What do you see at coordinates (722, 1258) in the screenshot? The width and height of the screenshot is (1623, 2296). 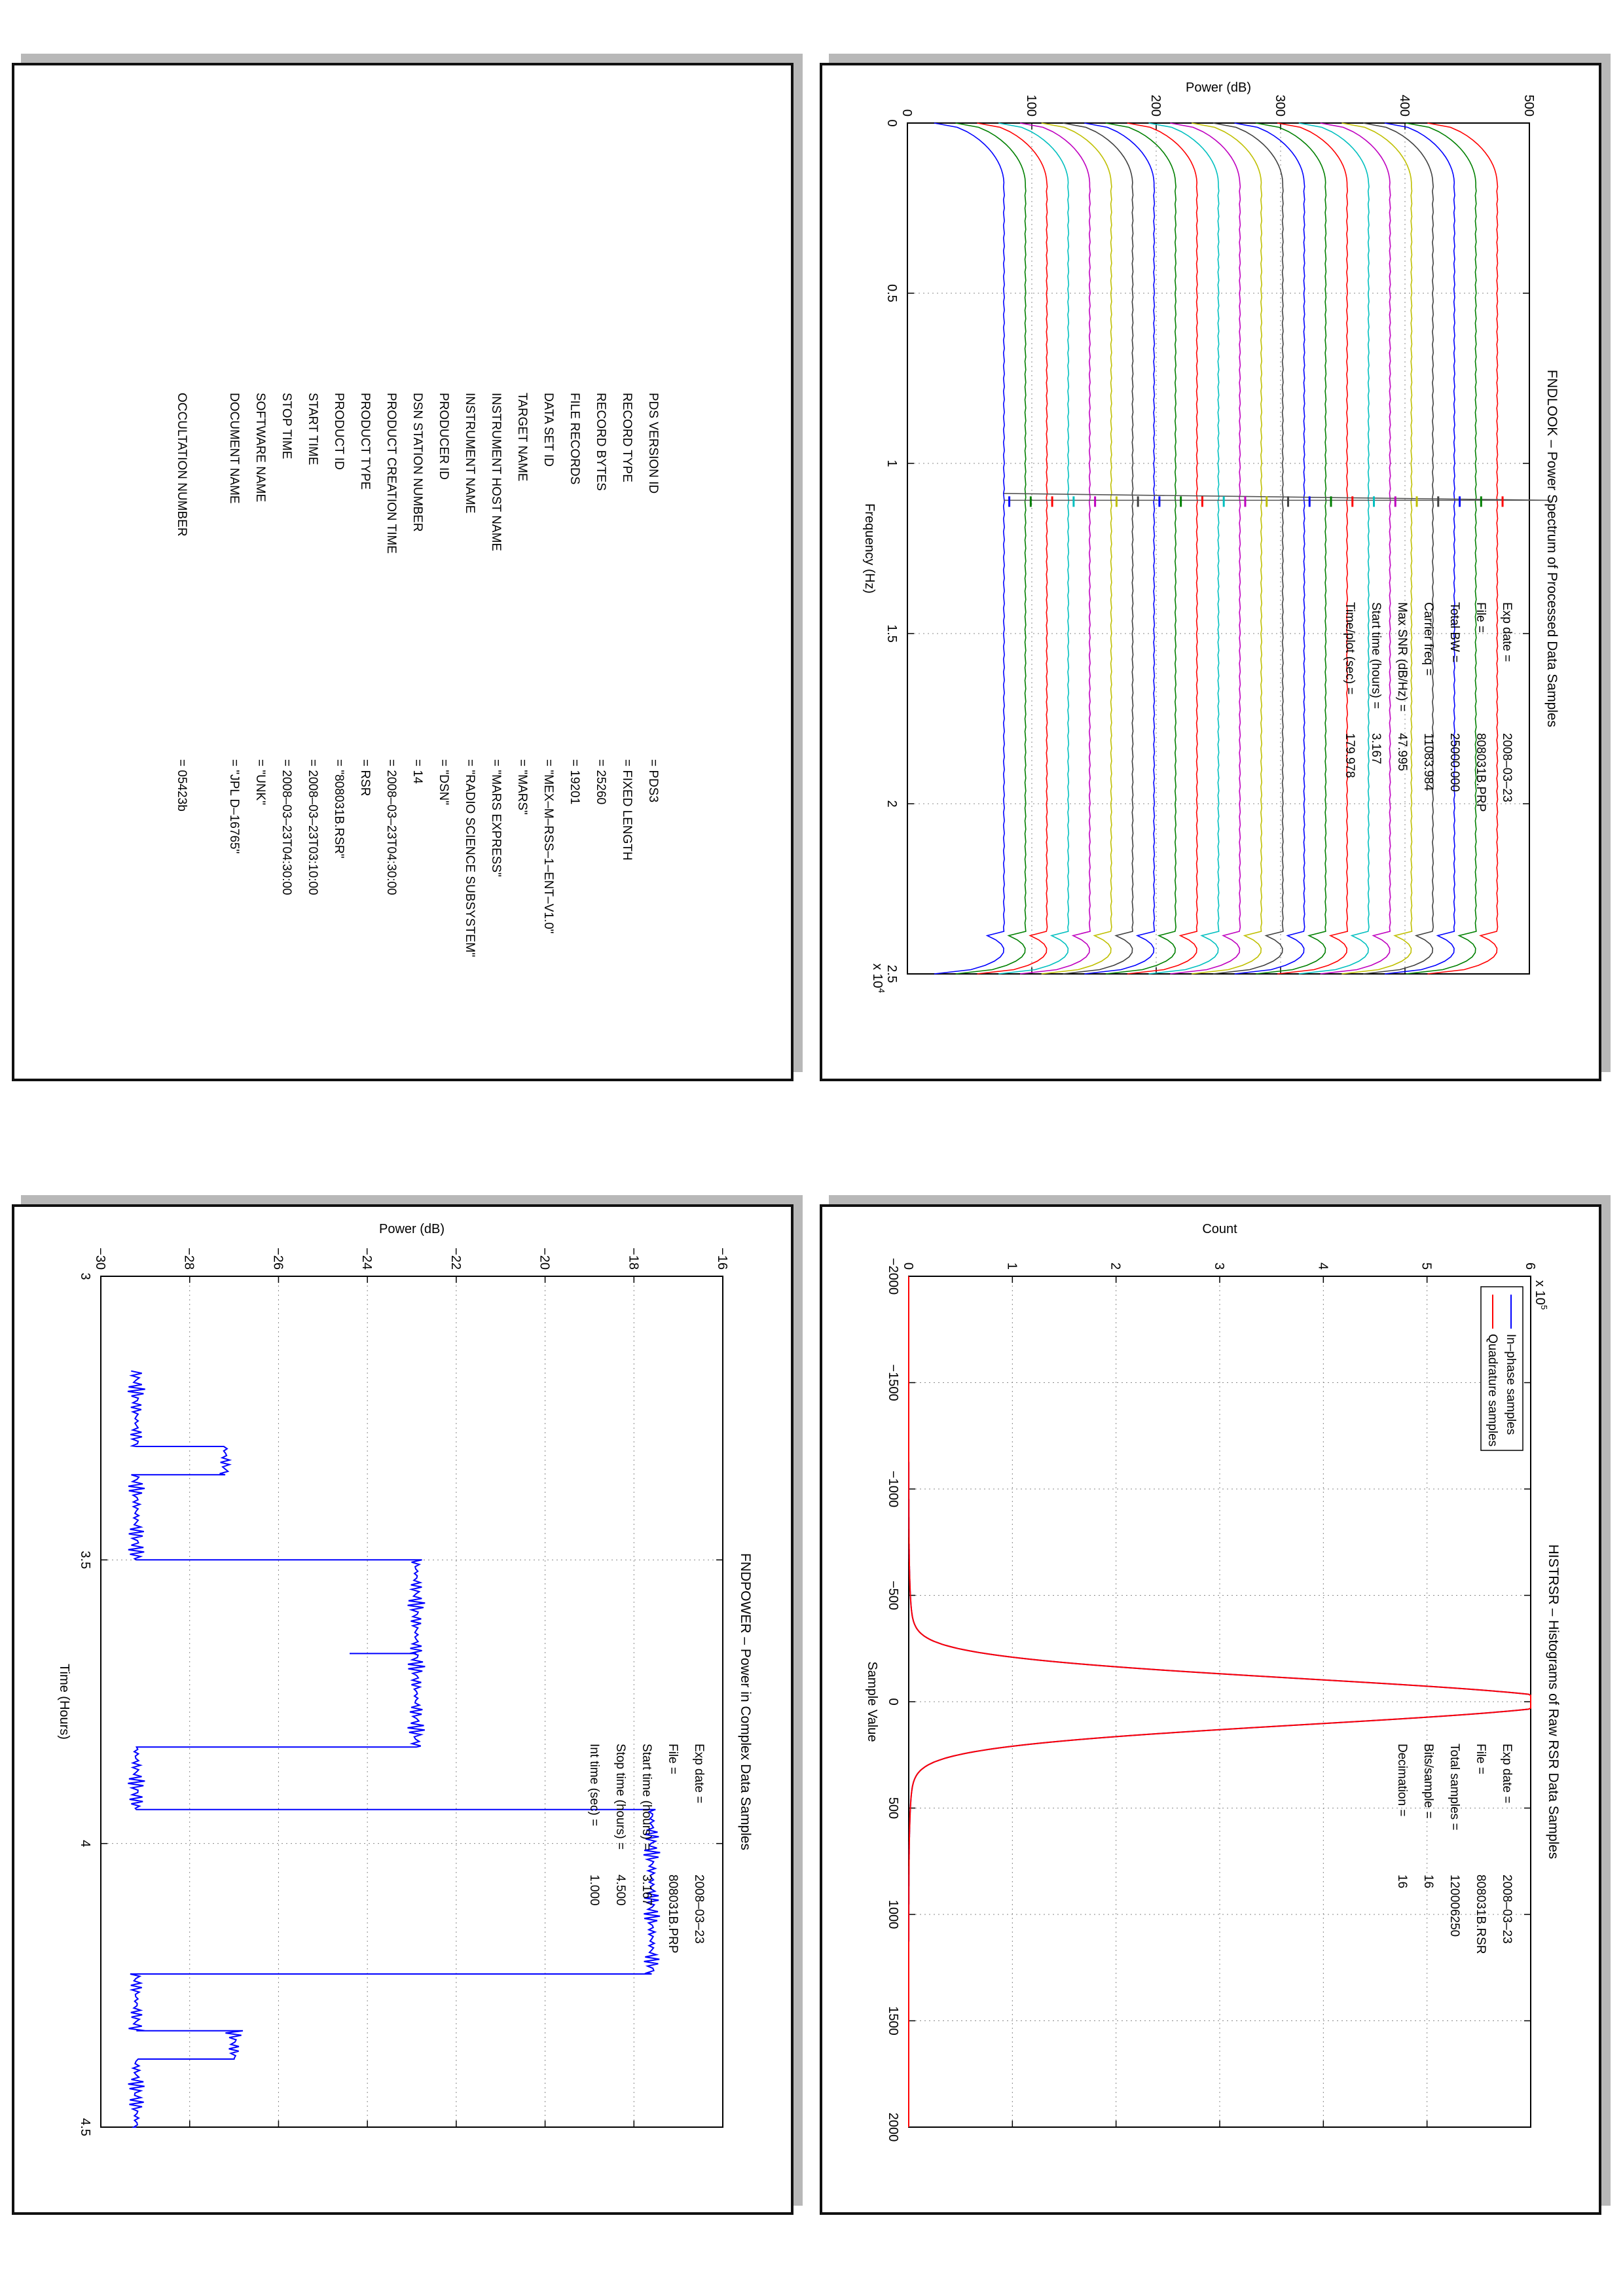 I see `fp-ytick-label: −16` at bounding box center [722, 1258].